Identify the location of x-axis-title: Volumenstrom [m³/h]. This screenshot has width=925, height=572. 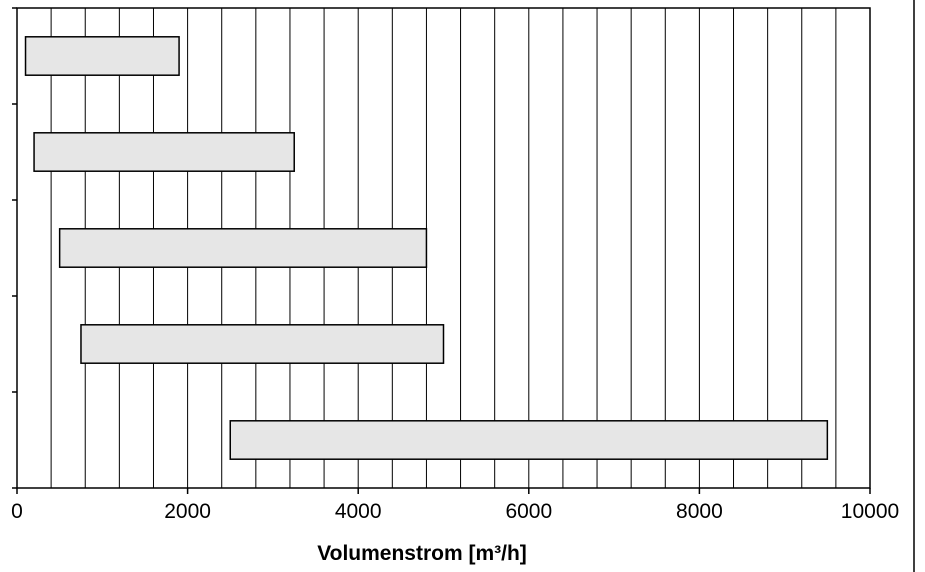
(422, 553).